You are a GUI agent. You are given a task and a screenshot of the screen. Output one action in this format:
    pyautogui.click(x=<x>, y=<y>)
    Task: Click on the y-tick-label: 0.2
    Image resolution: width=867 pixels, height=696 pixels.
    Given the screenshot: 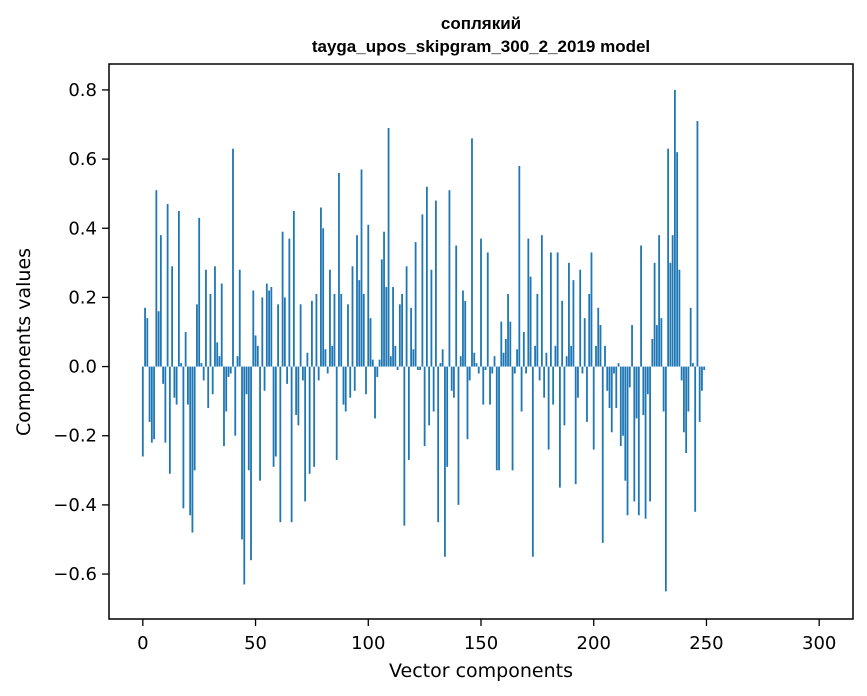 What is the action you would take?
    pyautogui.click(x=82, y=297)
    